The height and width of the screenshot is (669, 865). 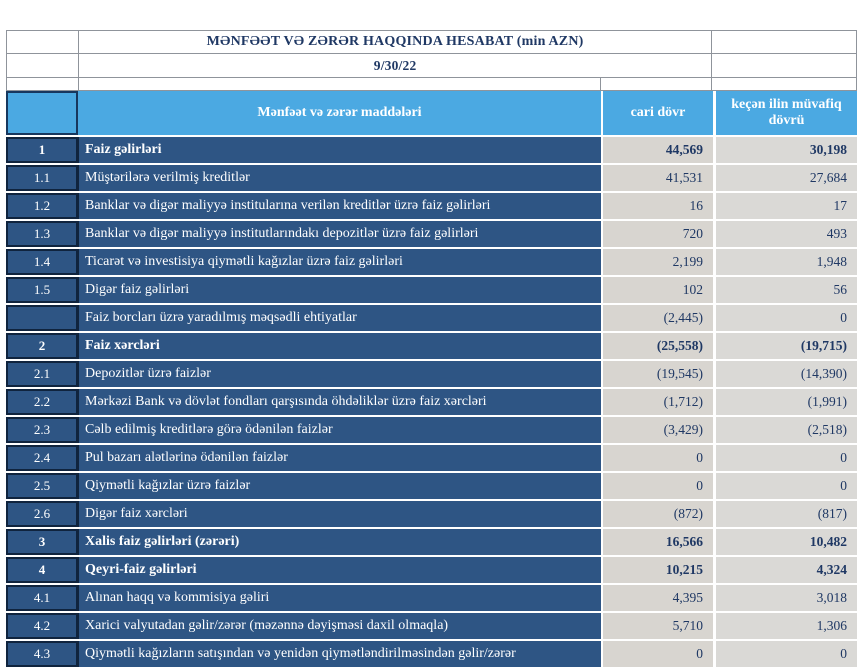 I want to click on row-current-value-cell: (25,558), so click(x=657, y=346).